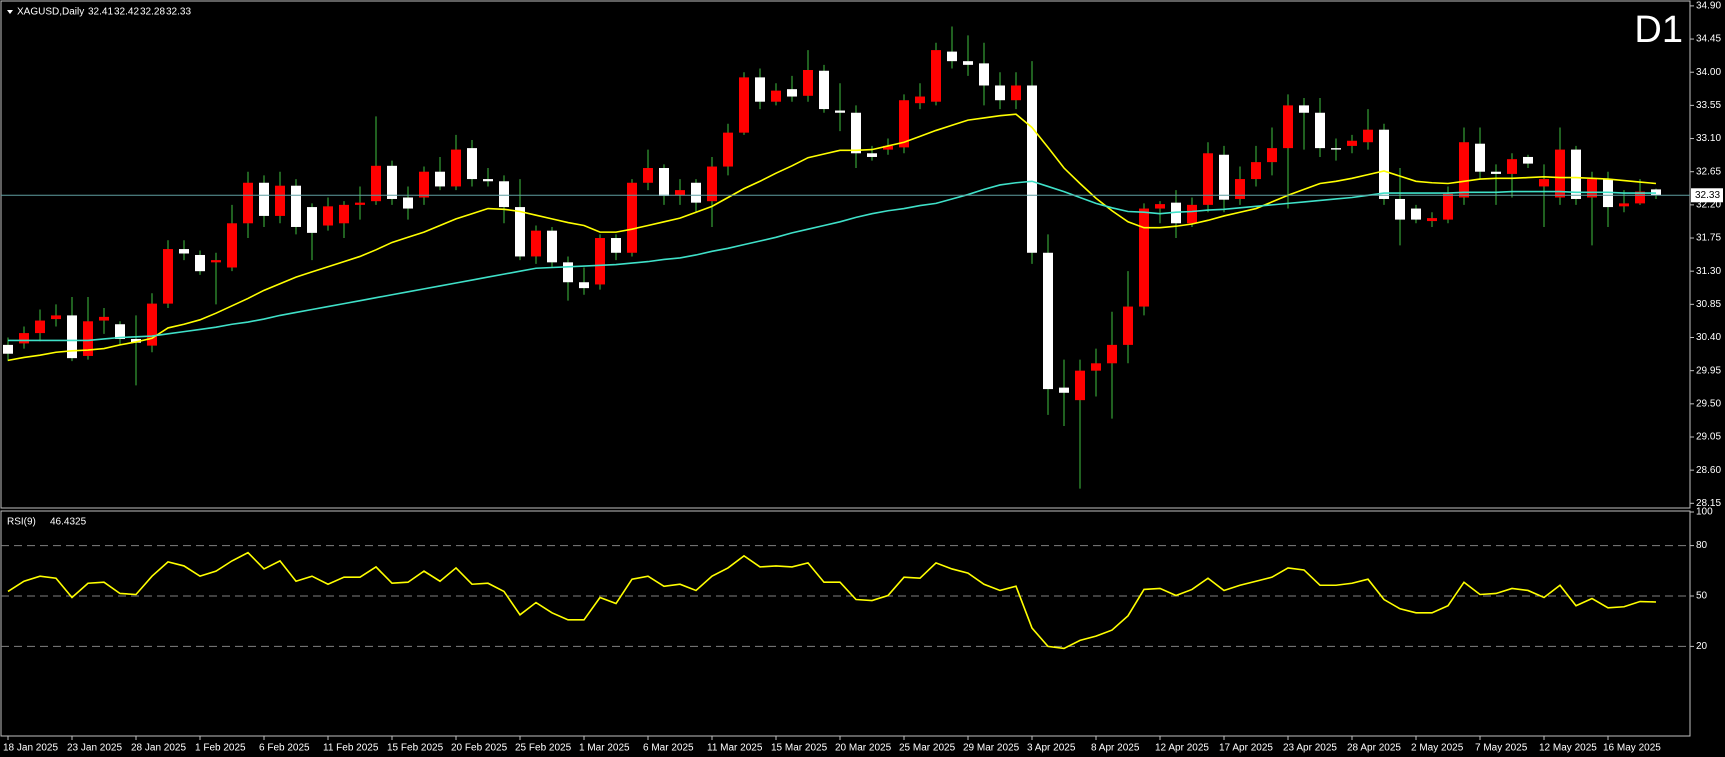 The width and height of the screenshot is (1725, 757). What do you see at coordinates (1708, 337) in the screenshot?
I see `y-tick-label: 30.40` at bounding box center [1708, 337].